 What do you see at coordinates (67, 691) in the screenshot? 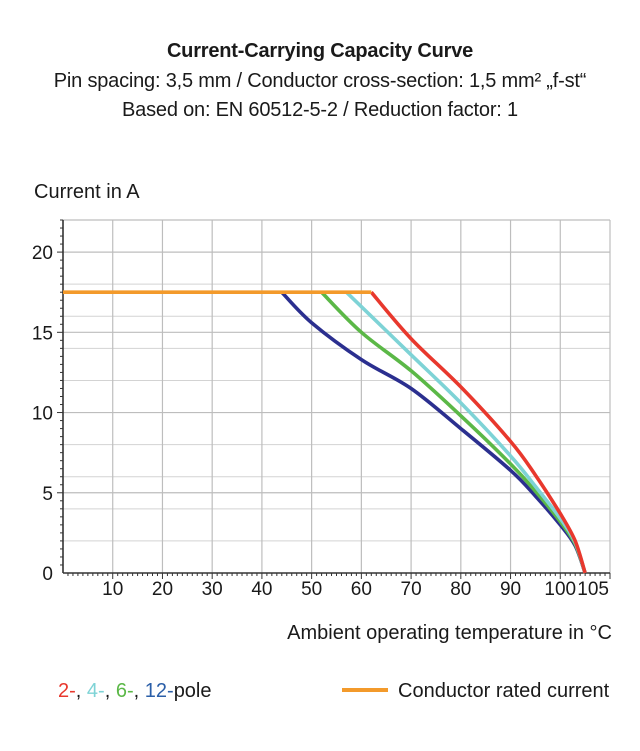
I see `legend-pole-2: 2-` at bounding box center [67, 691].